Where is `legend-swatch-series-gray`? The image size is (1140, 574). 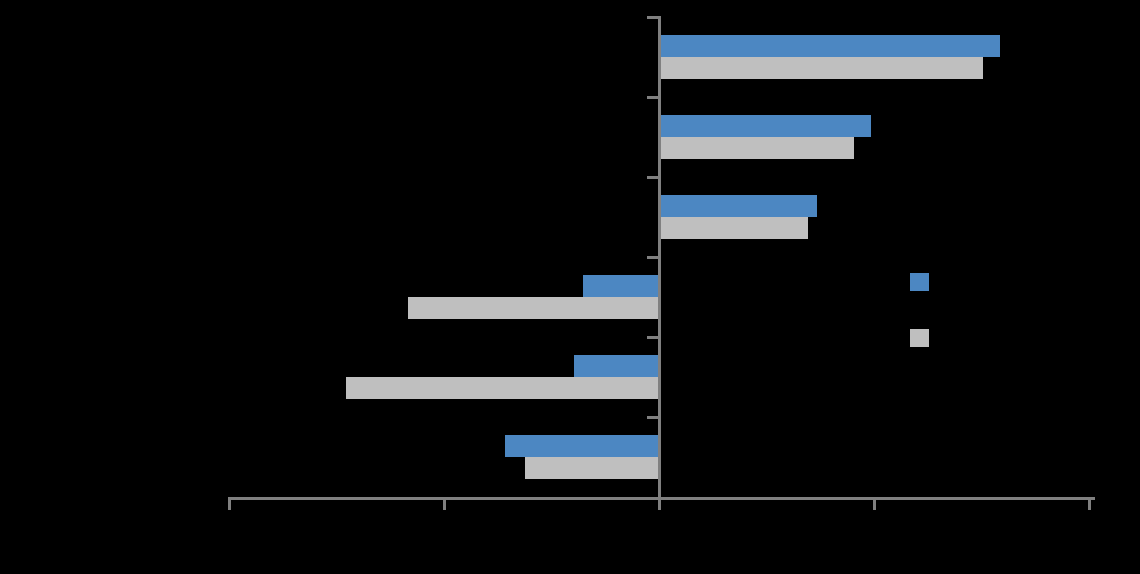
legend-swatch-series-gray is located at coordinates (919, 338).